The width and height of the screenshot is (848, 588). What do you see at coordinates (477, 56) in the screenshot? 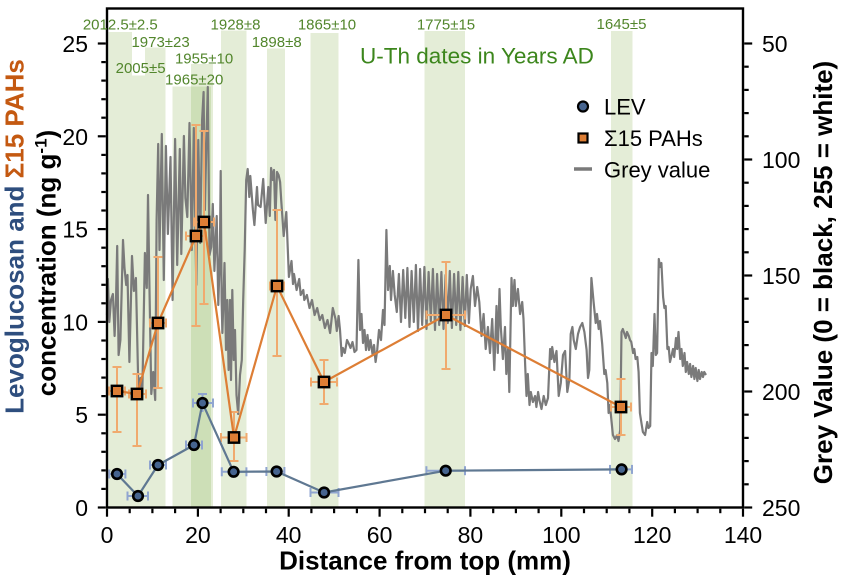
I see `svg-text: U-Th dates in Years AD` at bounding box center [477, 56].